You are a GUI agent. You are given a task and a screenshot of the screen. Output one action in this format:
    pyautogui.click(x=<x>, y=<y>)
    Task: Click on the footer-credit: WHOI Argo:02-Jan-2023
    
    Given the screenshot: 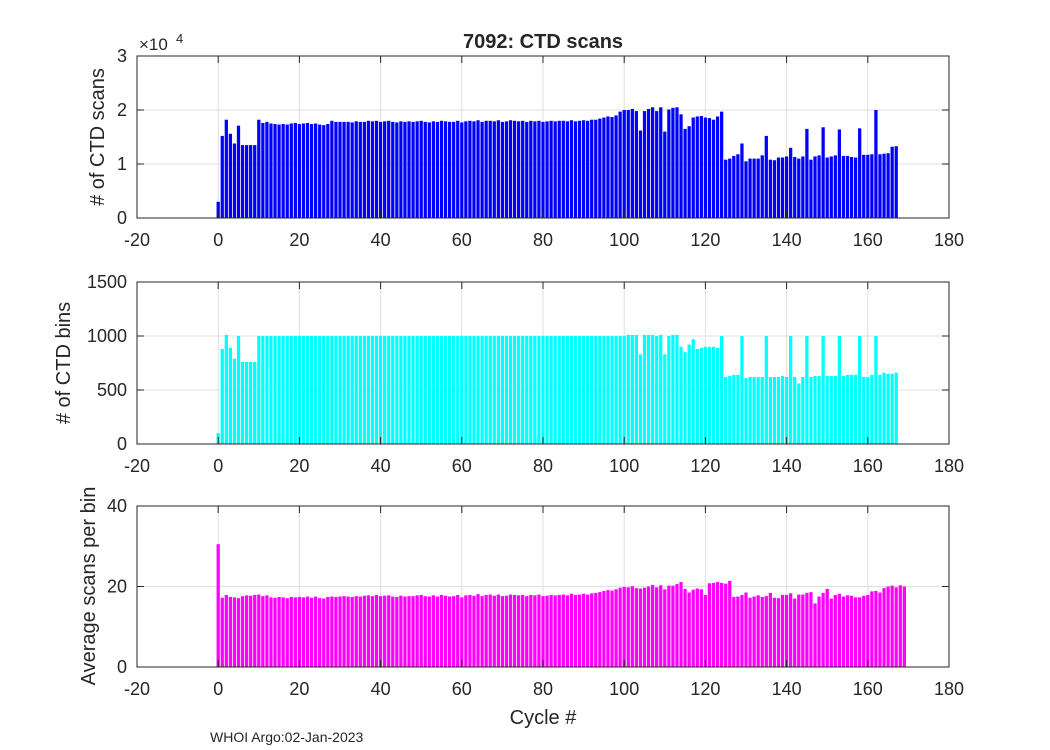 What is the action you would take?
    pyautogui.click(x=287, y=737)
    